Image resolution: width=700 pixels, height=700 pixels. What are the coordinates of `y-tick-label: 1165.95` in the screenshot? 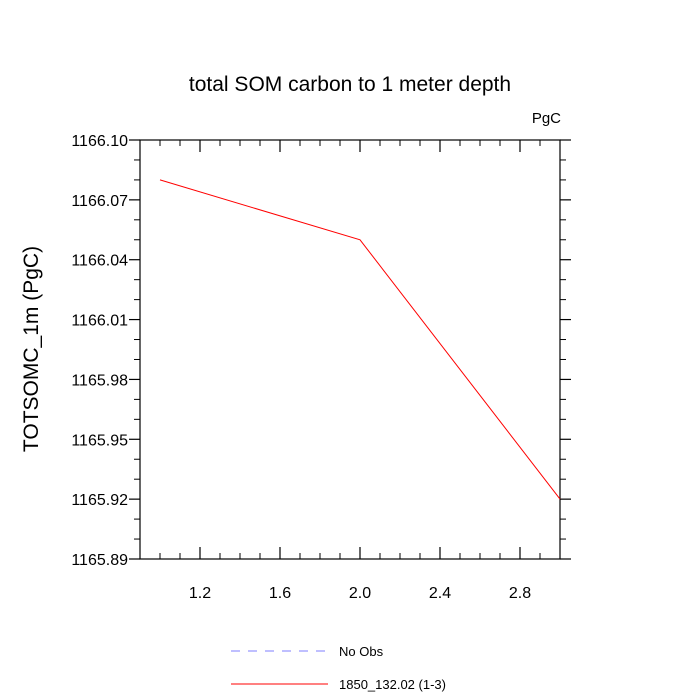 It's located at (99, 440).